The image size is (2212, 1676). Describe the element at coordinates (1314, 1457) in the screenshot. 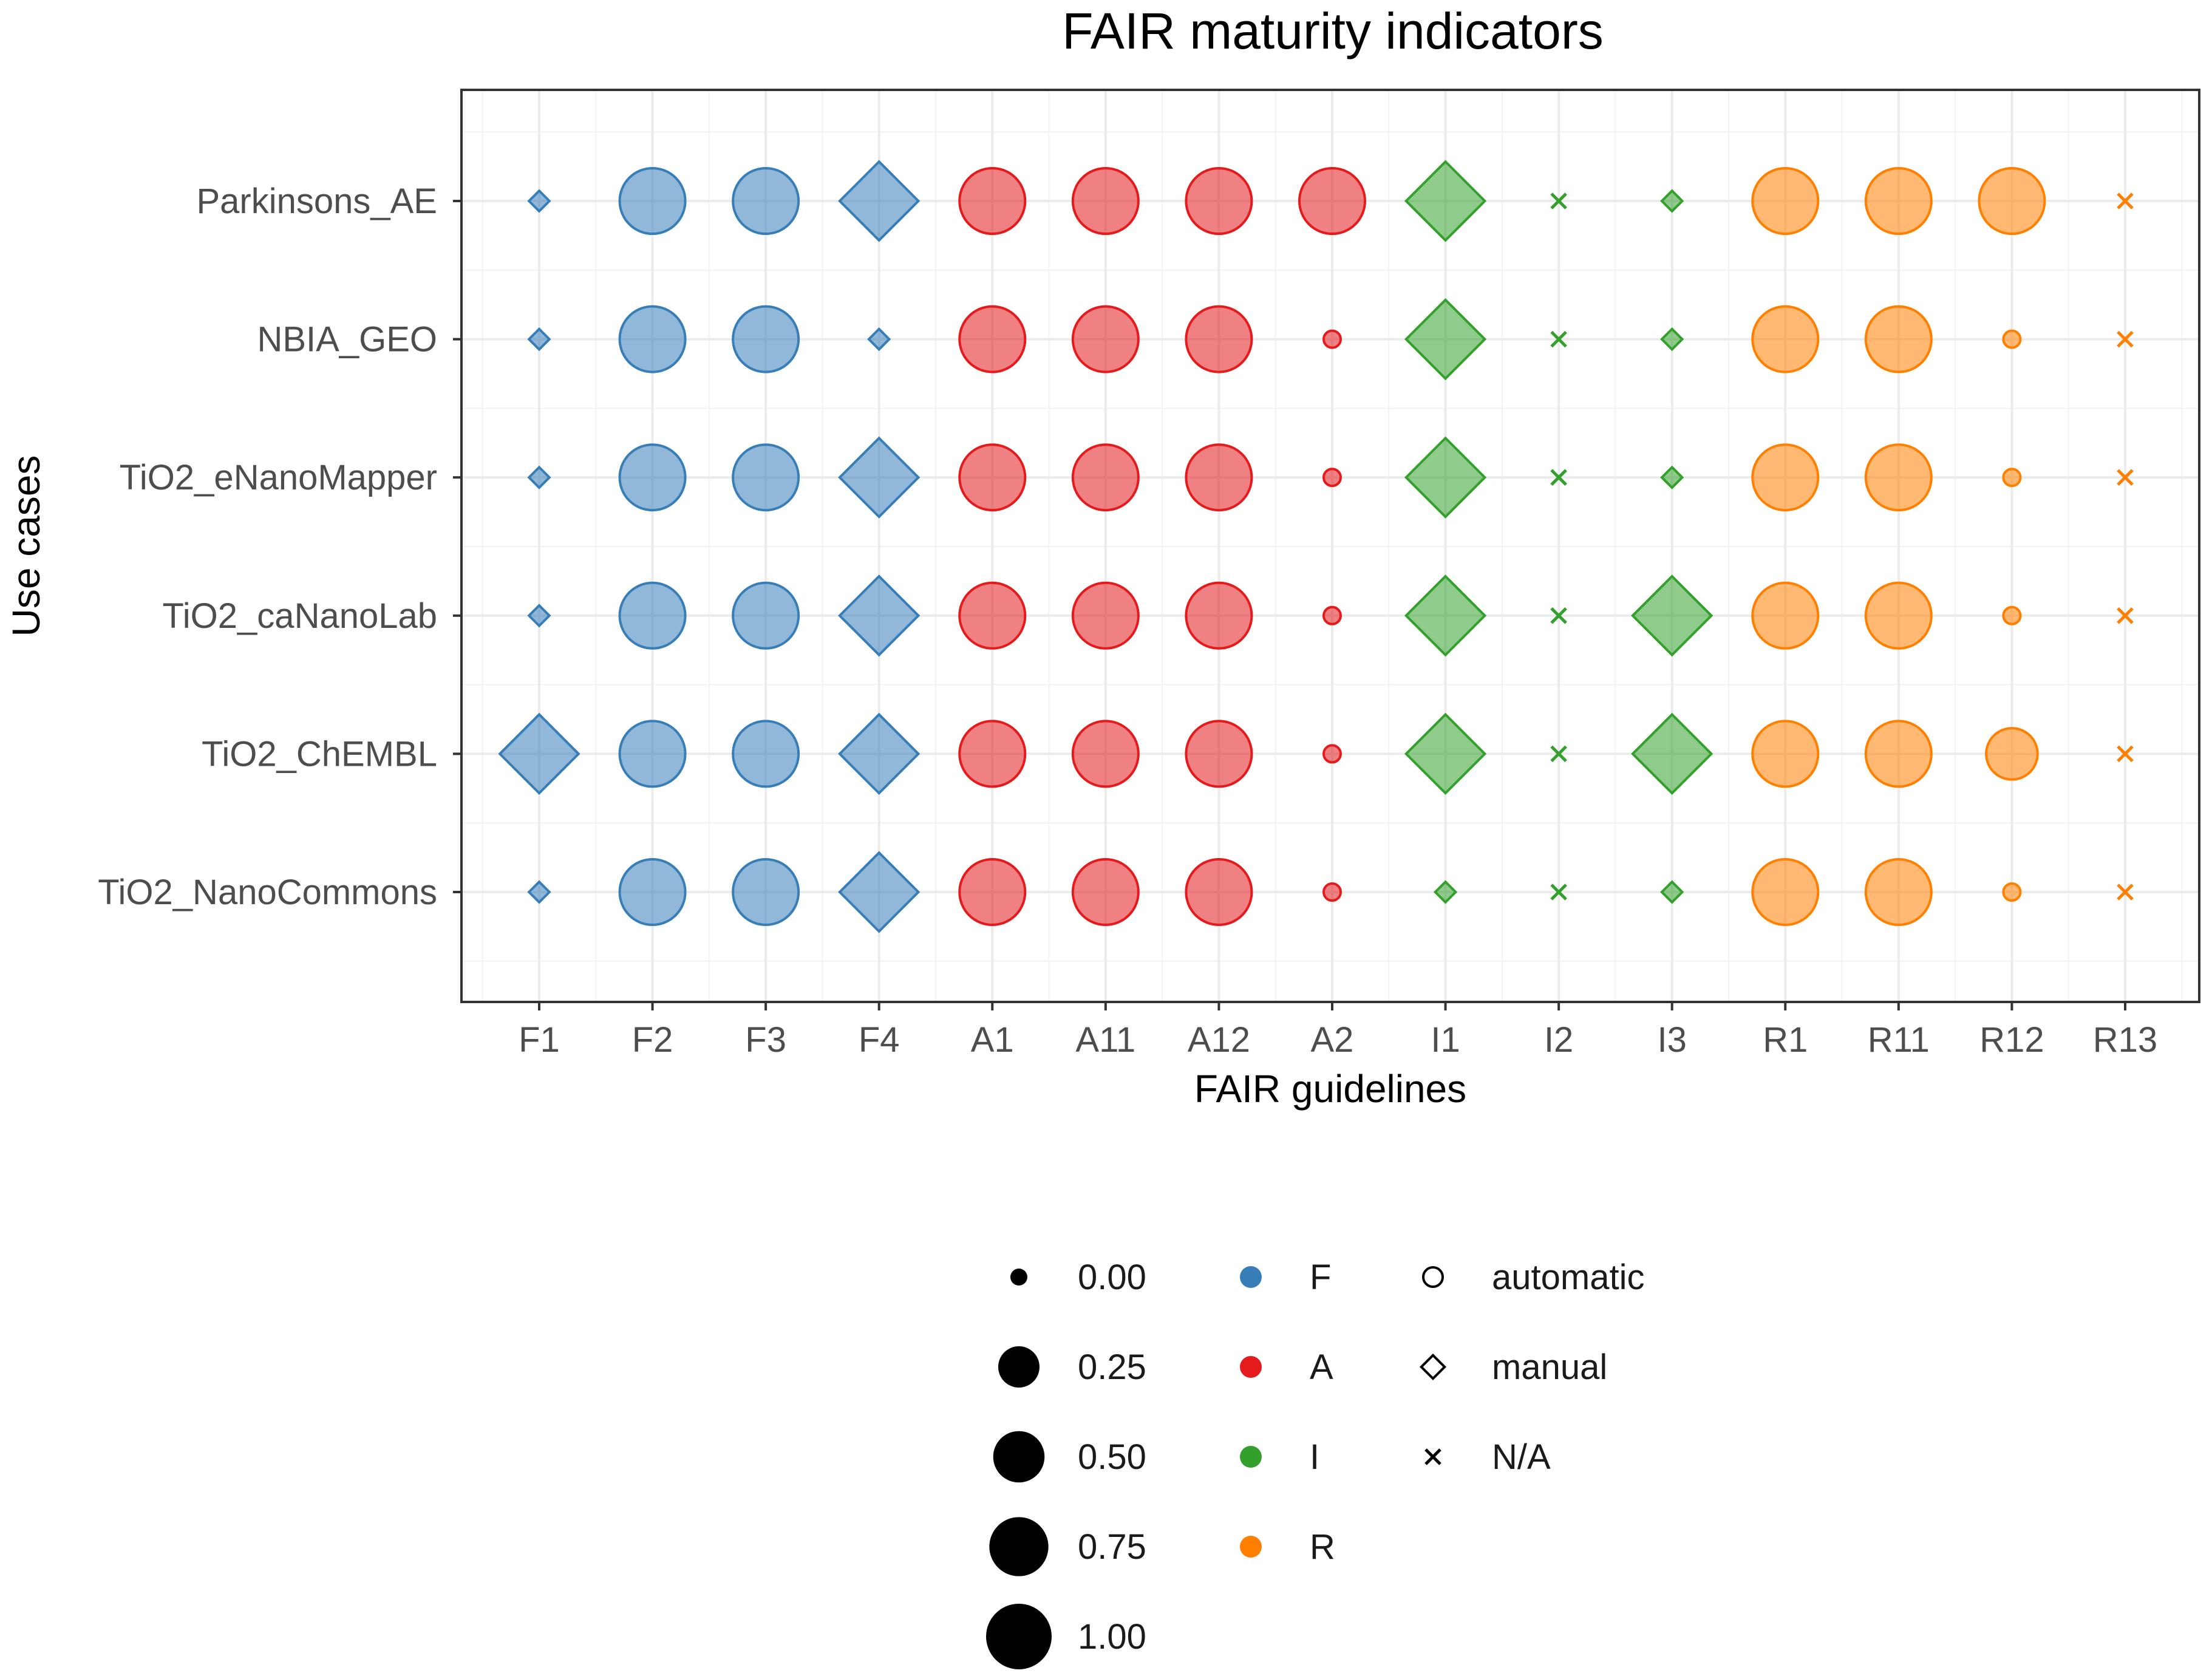

I see `legend-color-label: I` at that location.